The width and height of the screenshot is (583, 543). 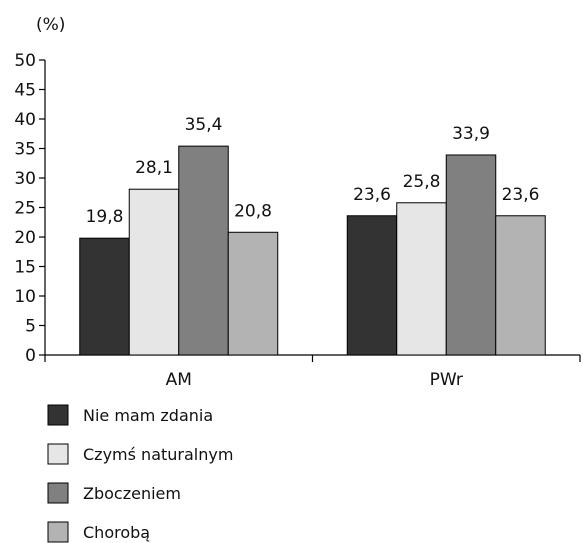 I want to click on bar-value-label: 20,8, so click(x=253, y=211).